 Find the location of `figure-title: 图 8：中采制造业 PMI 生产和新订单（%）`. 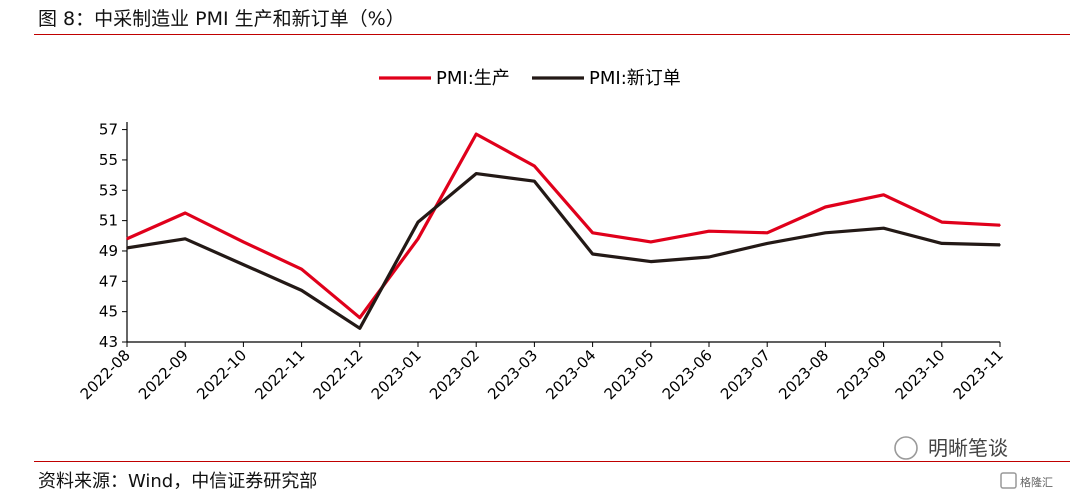

figure-title: 图 8：中采制造业 PMI 生产和新订单（%） is located at coordinates (221, 19).